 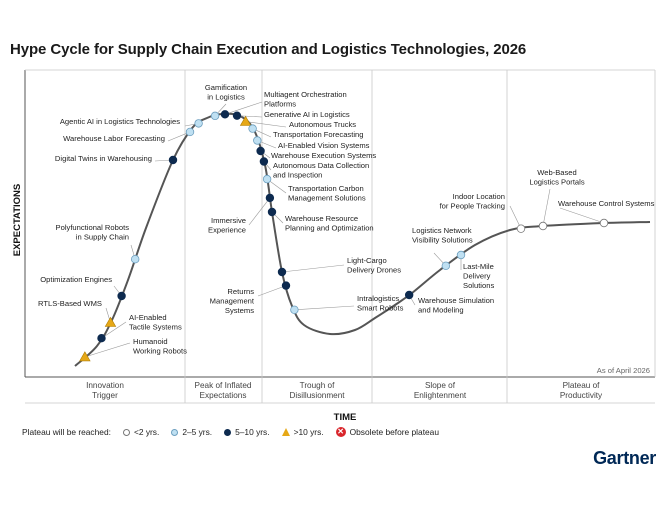 I want to click on phase-label-trough-of-disillusionment: Trough of Disillusionment, so click(x=317, y=390).